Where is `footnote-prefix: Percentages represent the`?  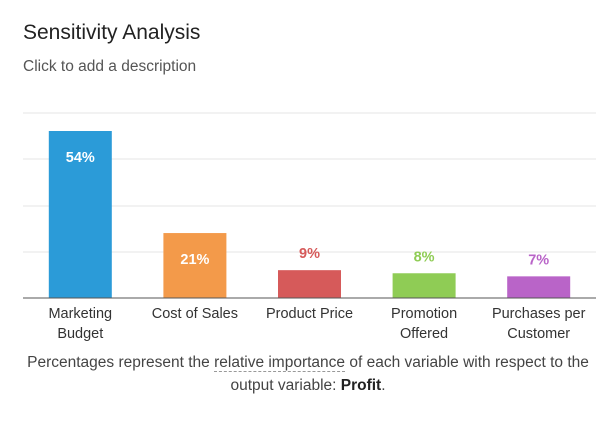
footnote-prefix: Percentages represent the is located at coordinates (121, 362).